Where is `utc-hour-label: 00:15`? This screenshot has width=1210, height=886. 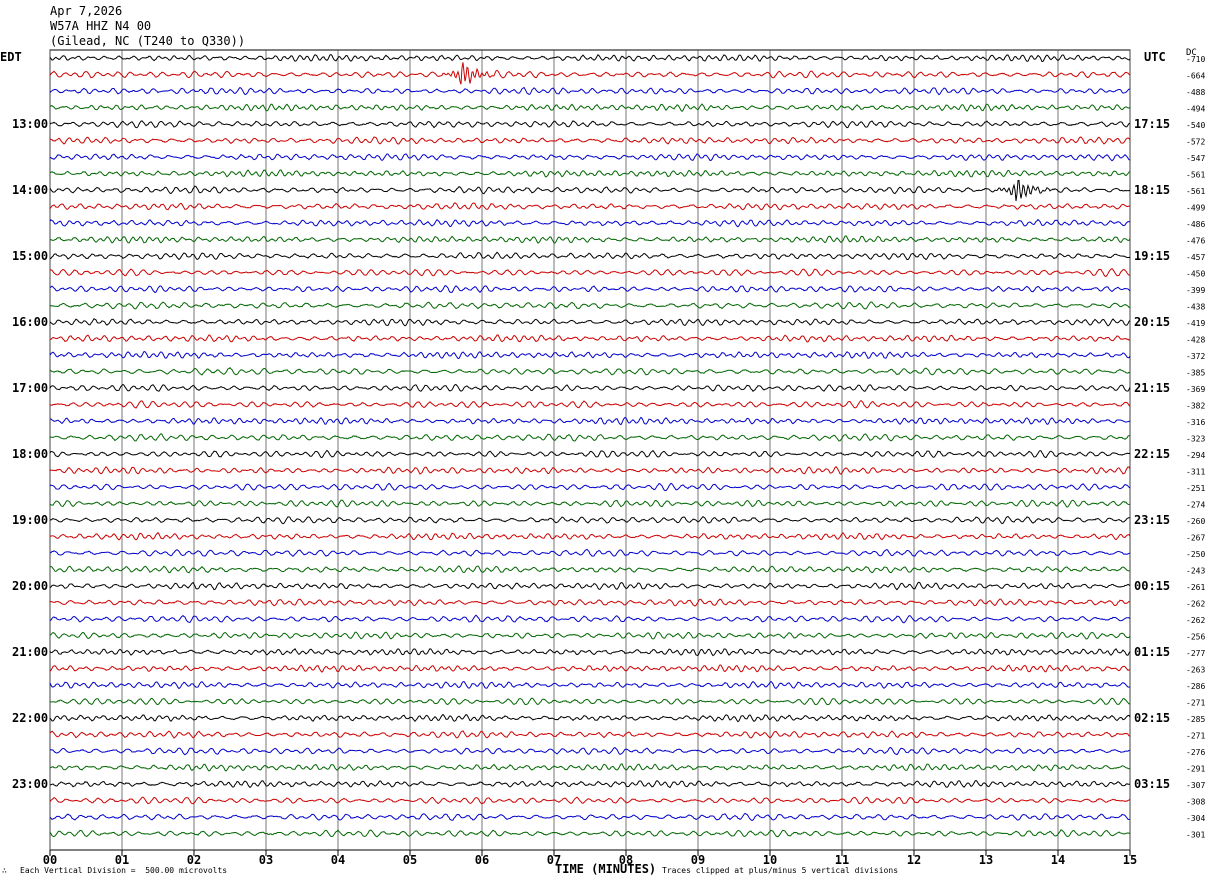
utc-hour-label: 00:15 is located at coordinates (1152, 586).